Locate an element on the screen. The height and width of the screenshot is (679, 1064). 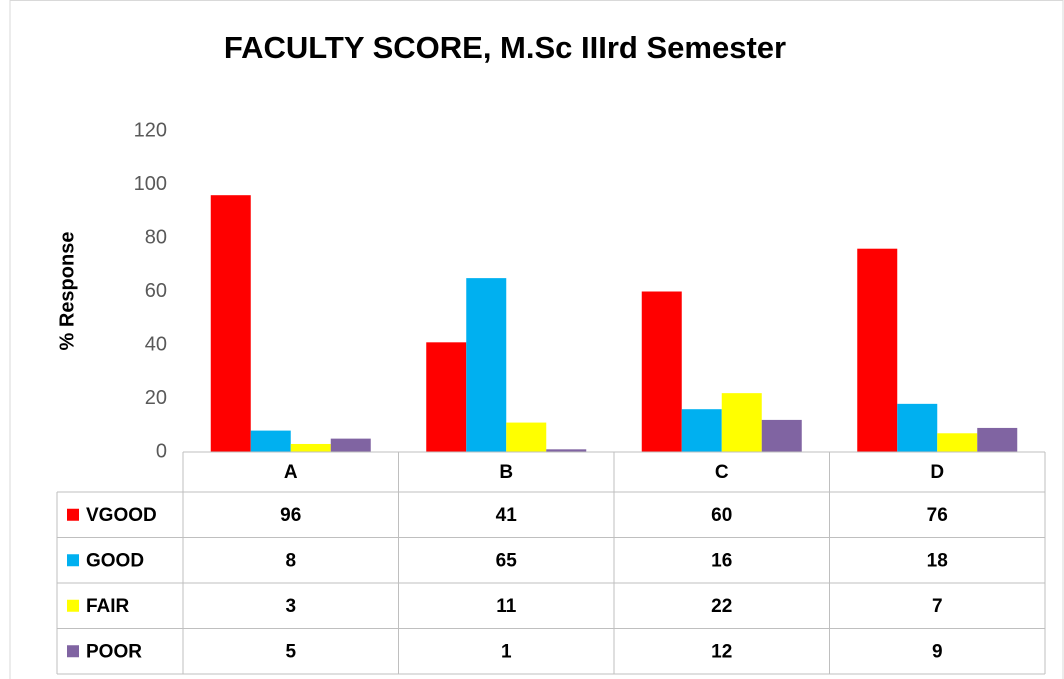
table-value: 3 is located at coordinates (290, 606).